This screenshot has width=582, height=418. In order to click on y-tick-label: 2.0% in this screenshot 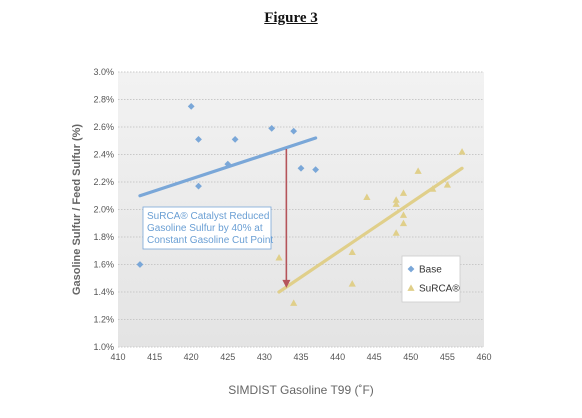, I will do `click(103, 210)`.